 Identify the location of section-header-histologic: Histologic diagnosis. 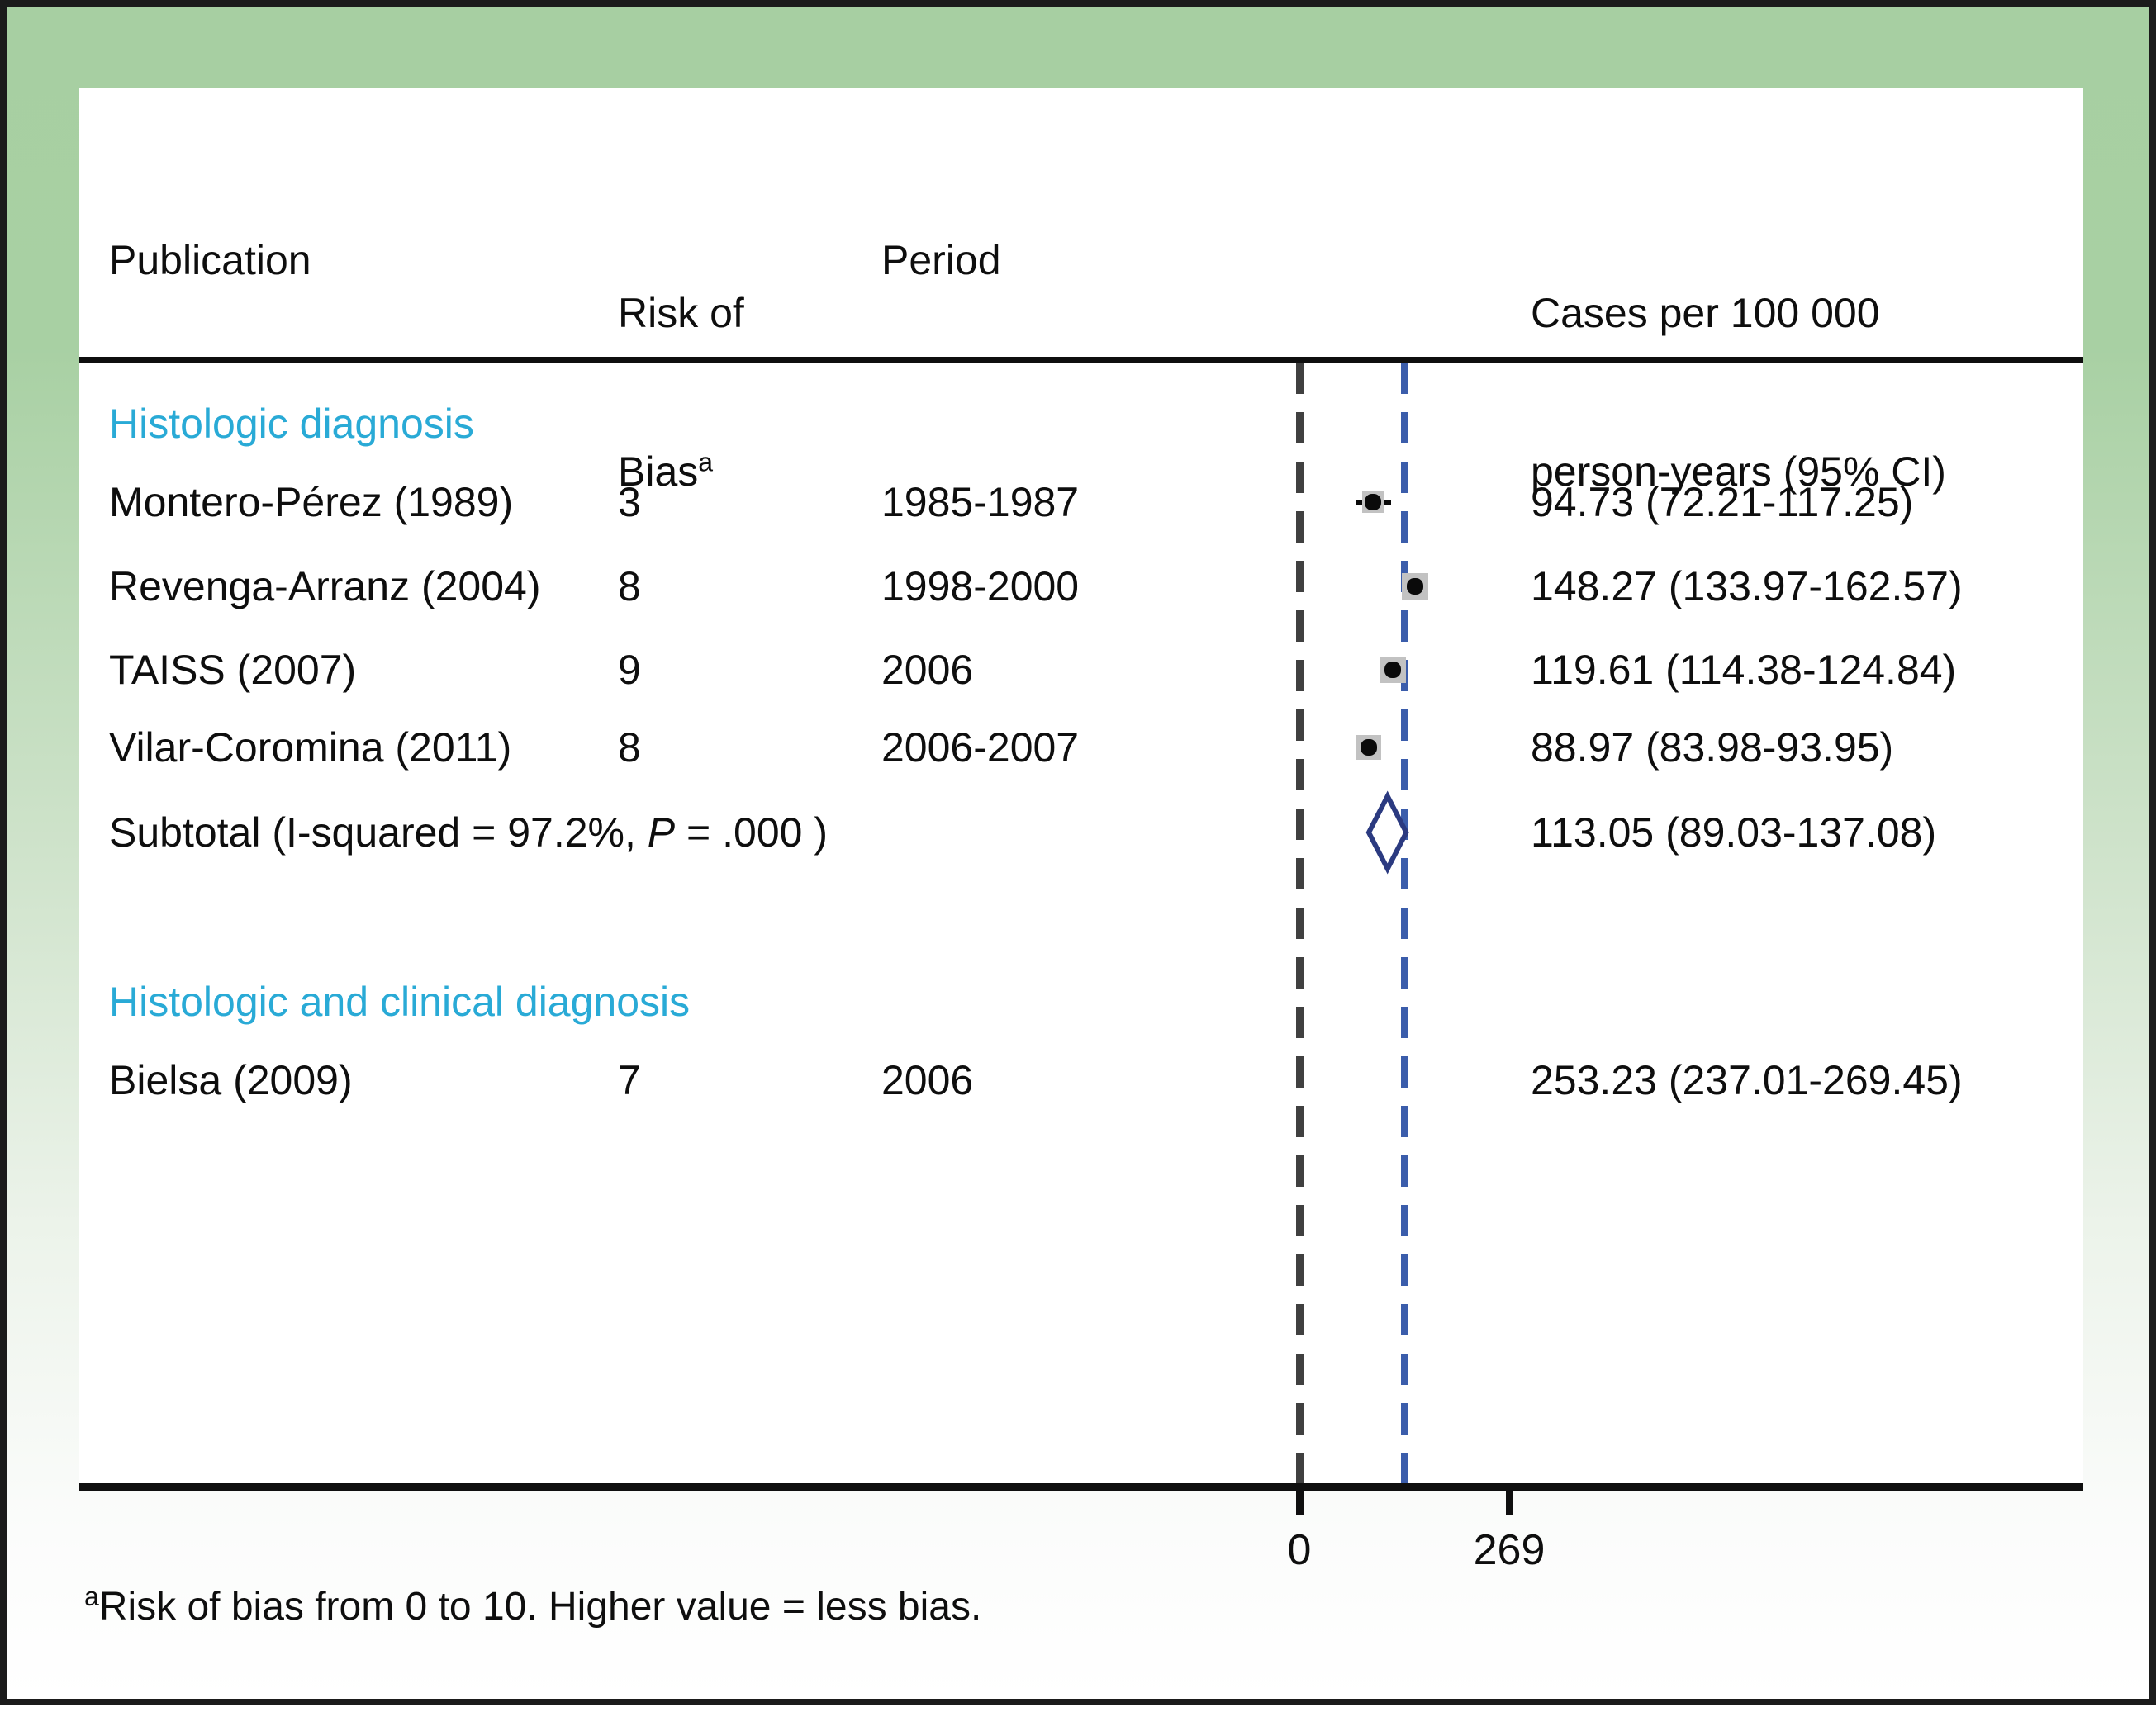
(291, 424).